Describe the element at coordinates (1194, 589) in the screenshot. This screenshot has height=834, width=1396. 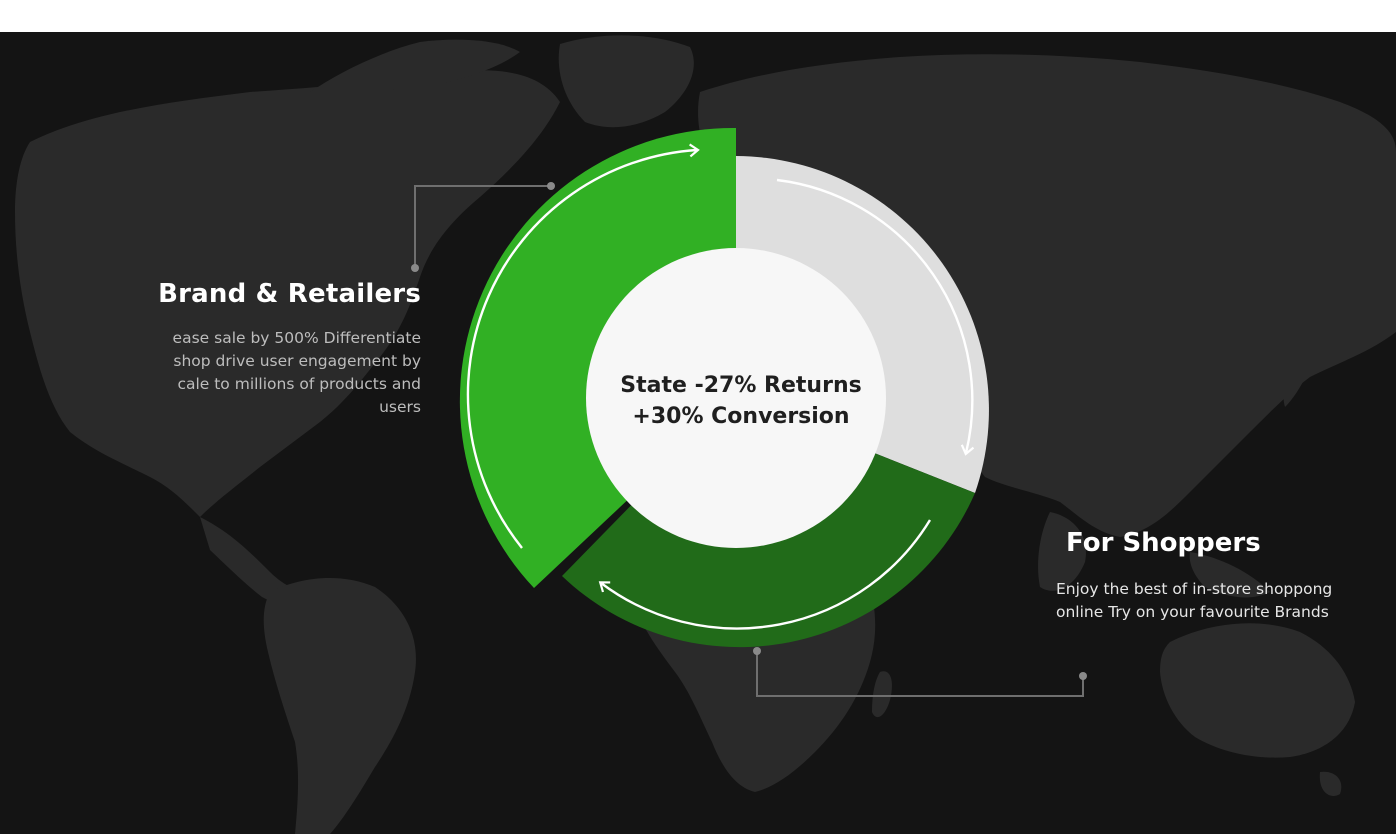
I see `description-line: Enjoy the best of in-store shoppong` at that location.